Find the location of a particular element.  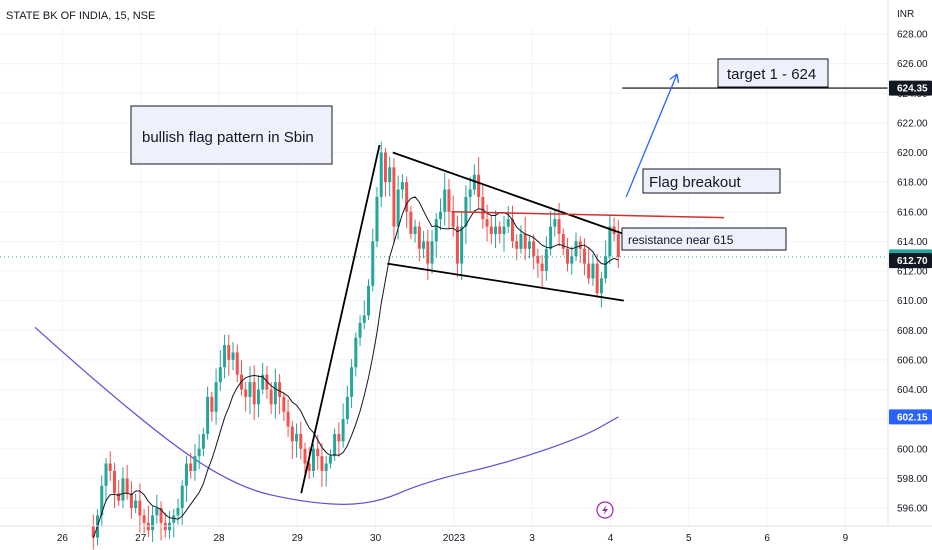

time-axis: 26 27 28 29 30 2023 3 4 5 6 9 is located at coordinates (466, 534).